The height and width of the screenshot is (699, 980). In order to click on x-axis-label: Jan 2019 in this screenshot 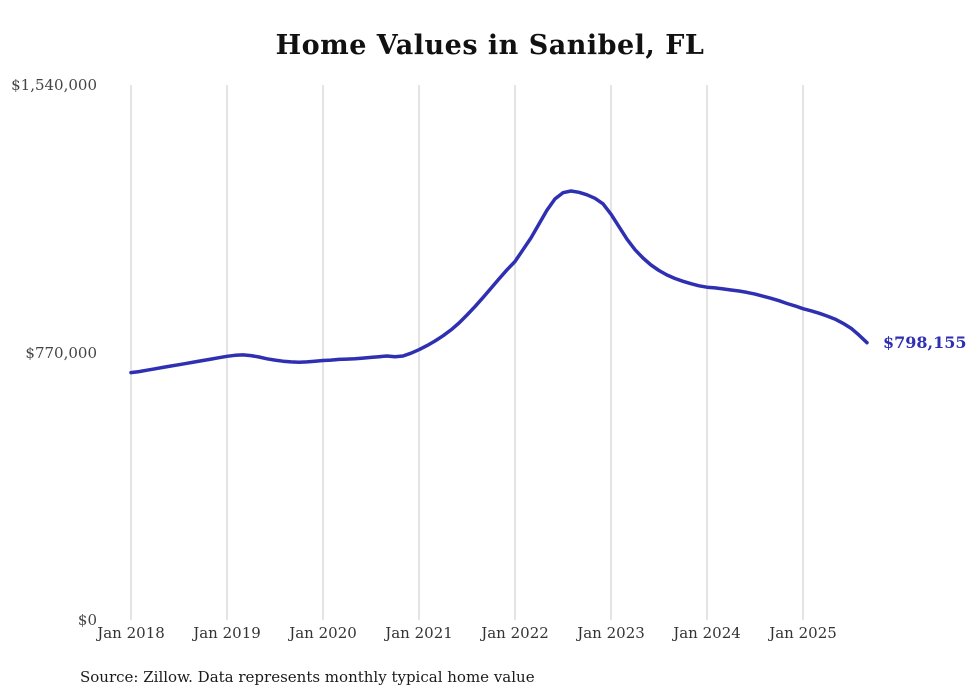, I will do `click(227, 633)`.